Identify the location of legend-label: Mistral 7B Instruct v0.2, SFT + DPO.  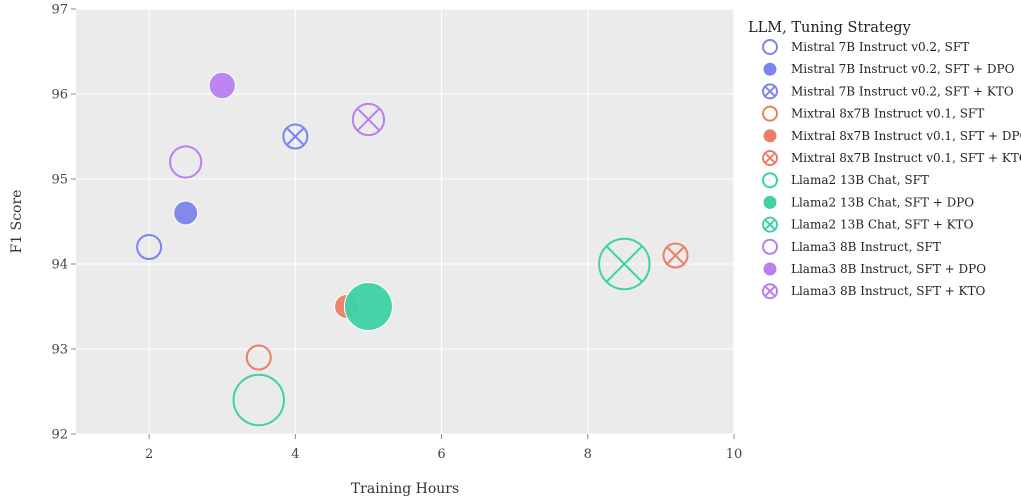
(903, 69).